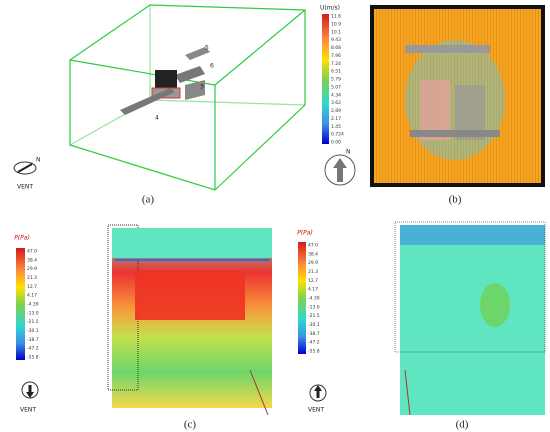 This screenshot has width=550, height=432. What do you see at coordinates (336, 32) in the screenshot?
I see `colorbar-tick-label: 10.1` at bounding box center [336, 32].